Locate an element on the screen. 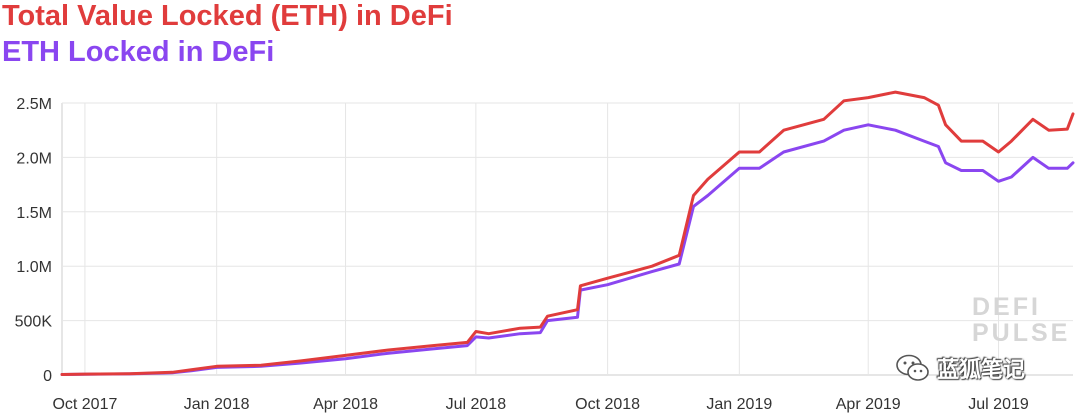 This screenshot has height=414, width=1080. wechat-account-label: 蓝狐笔记 is located at coordinates (981, 369).